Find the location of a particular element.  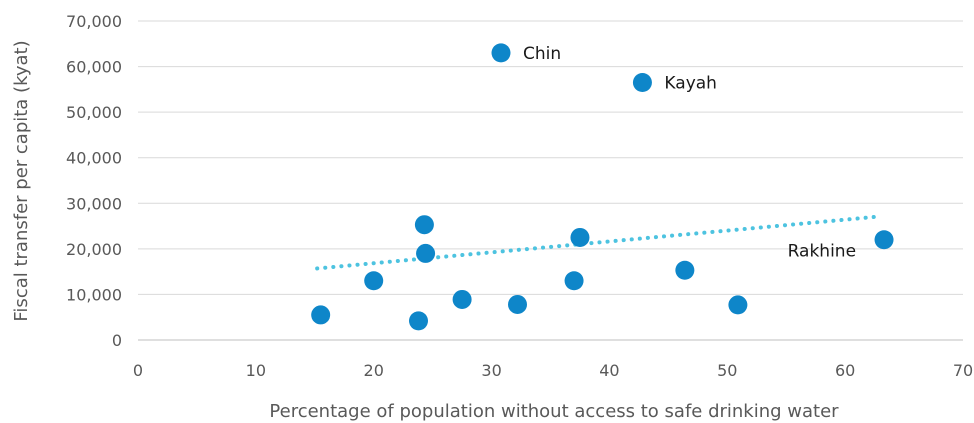

y-tick-label: 60,000 is located at coordinates (94, 67).